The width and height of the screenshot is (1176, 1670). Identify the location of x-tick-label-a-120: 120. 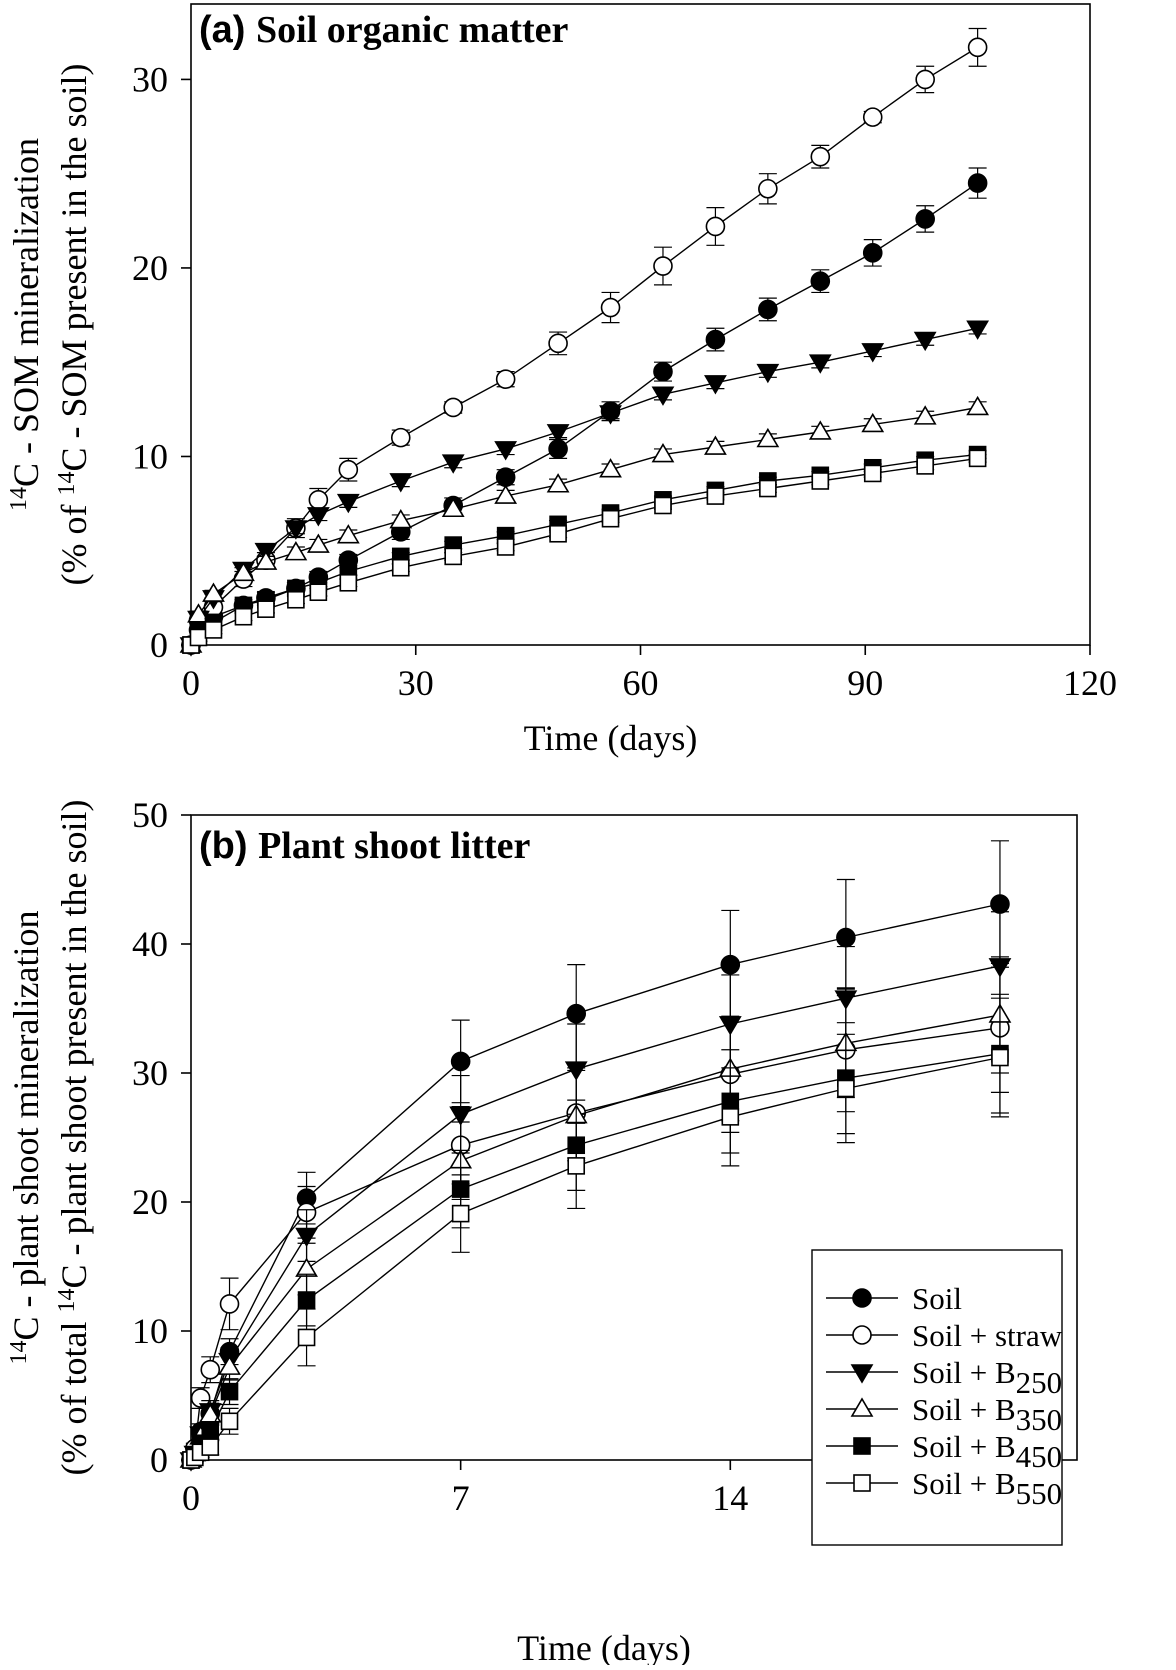
(1090, 683).